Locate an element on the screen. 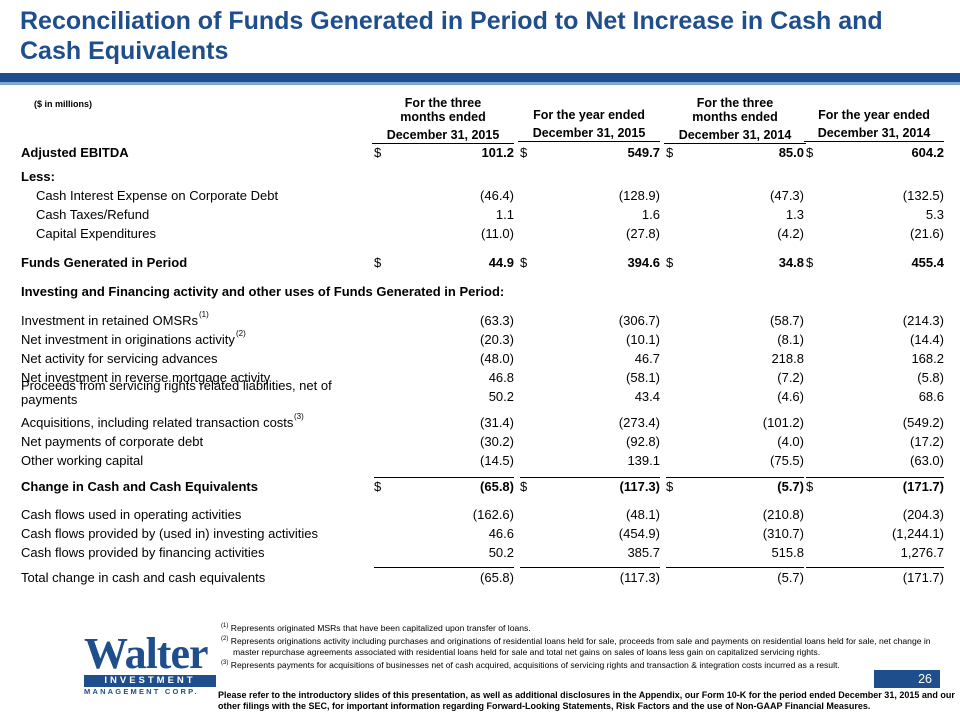 The image size is (960, 720). cell-value: 1.1 is located at coordinates (504, 214).